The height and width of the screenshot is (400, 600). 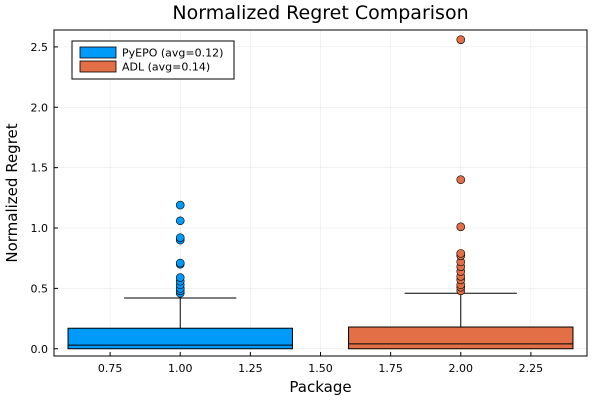 I want to click on y-tick-label: 0.5, so click(x=40, y=288).